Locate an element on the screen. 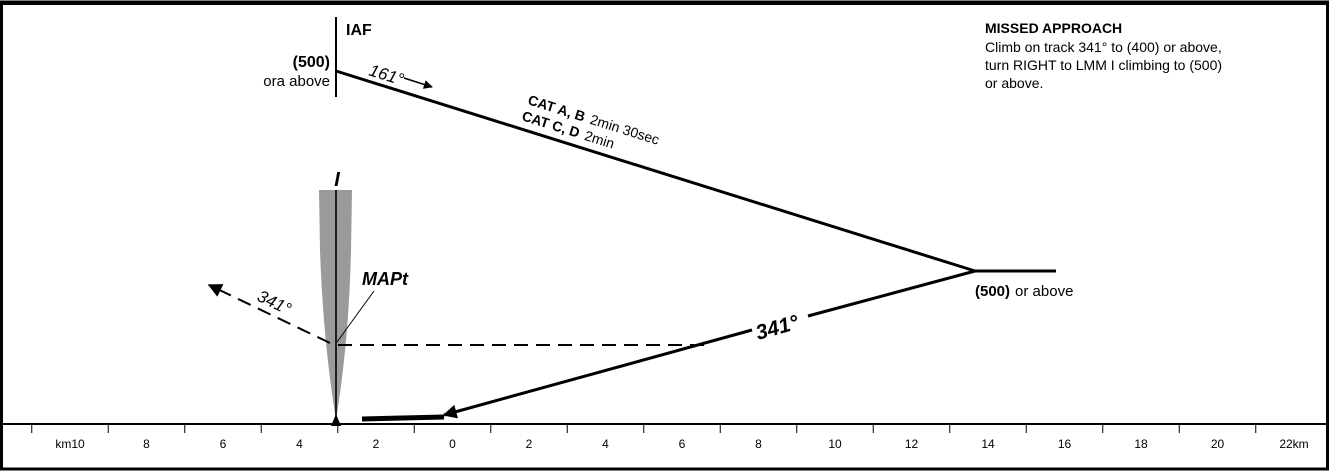  mapt-leader is located at coordinates (355, 316).